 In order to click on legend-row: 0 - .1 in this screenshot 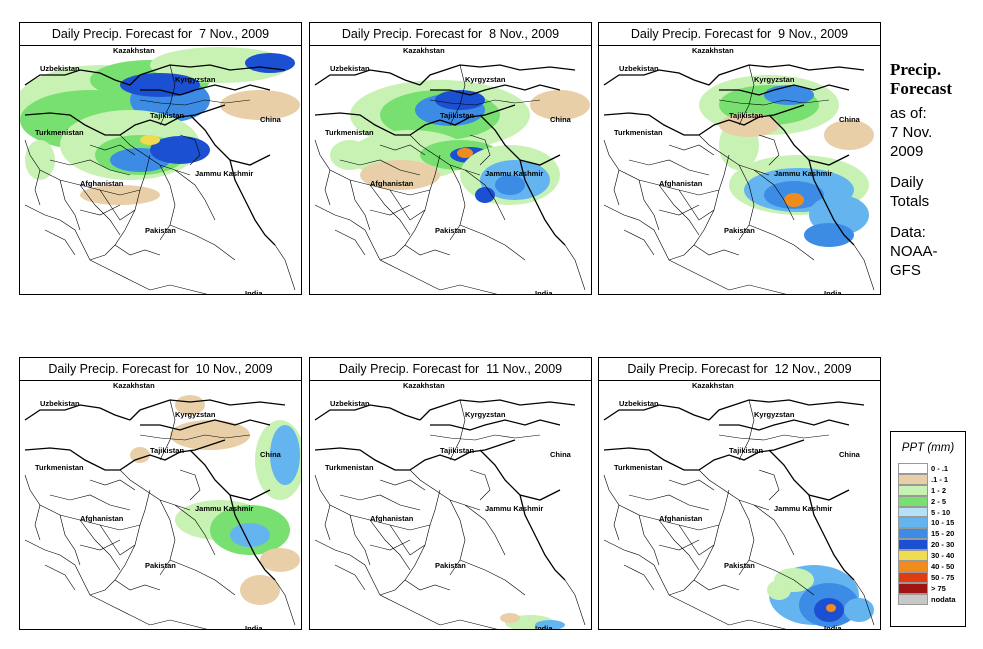, I will do `click(927, 468)`.